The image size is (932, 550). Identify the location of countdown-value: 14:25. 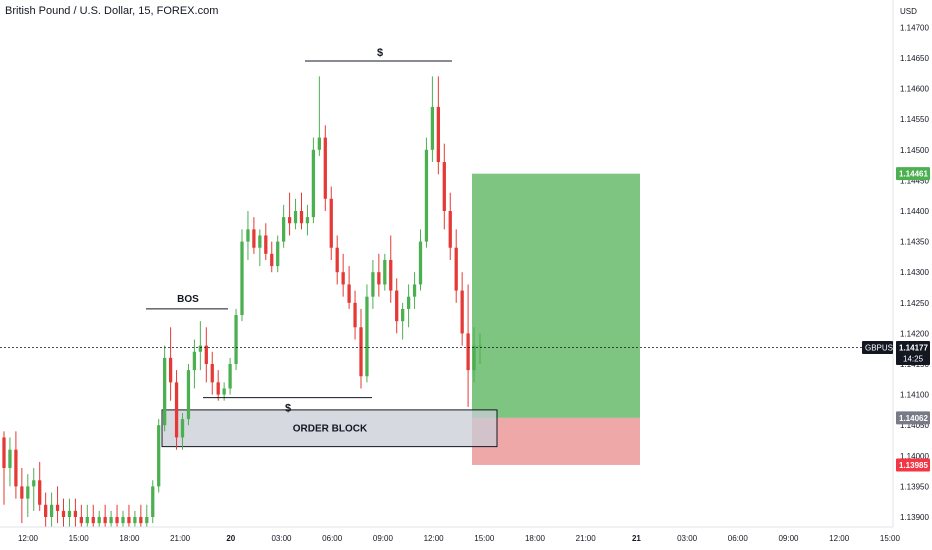
(913, 358).